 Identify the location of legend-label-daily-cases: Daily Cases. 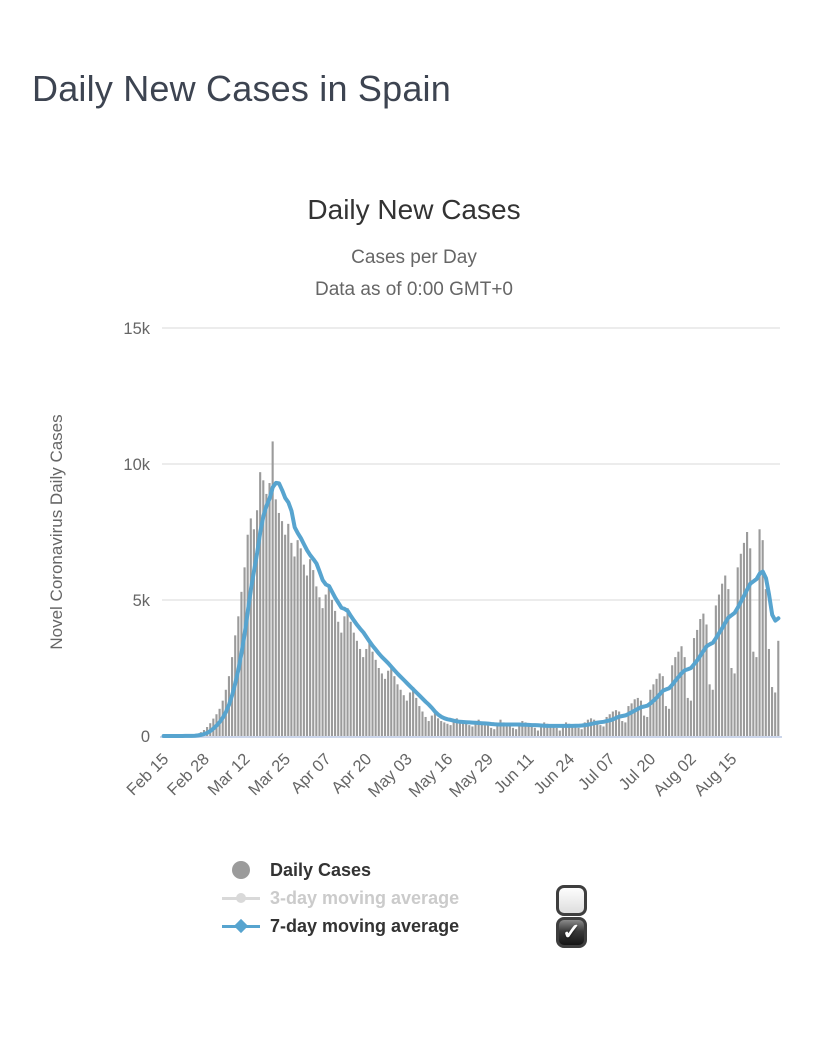
(321, 869).